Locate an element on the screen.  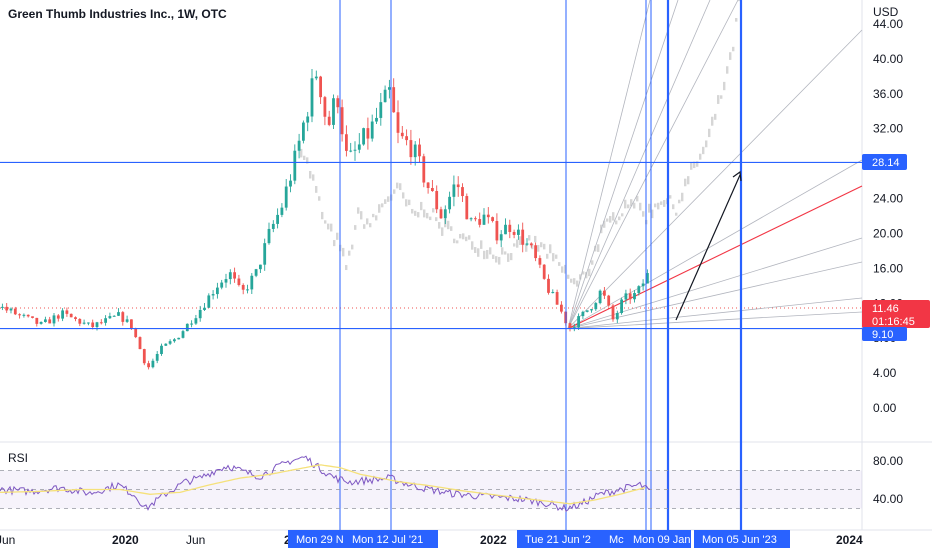
price-label-upper: 28.14 is located at coordinates (884, 162).